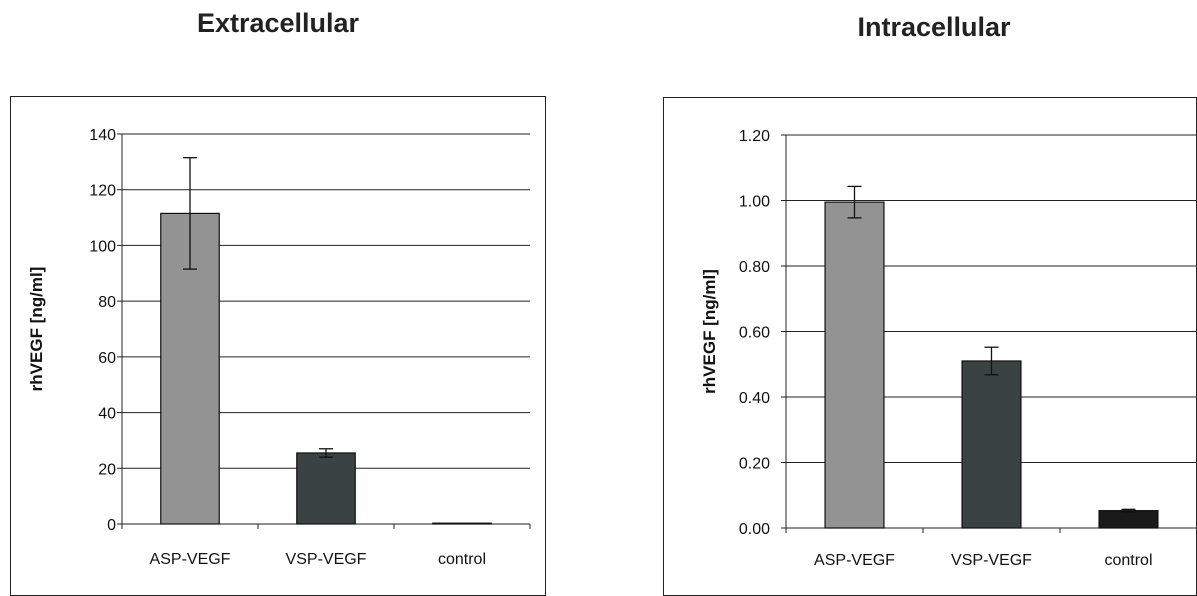 Image resolution: width=1197 pixels, height=596 pixels. What do you see at coordinates (754, 529) in the screenshot?
I see `y-tick-label: 0.00` at bounding box center [754, 529].